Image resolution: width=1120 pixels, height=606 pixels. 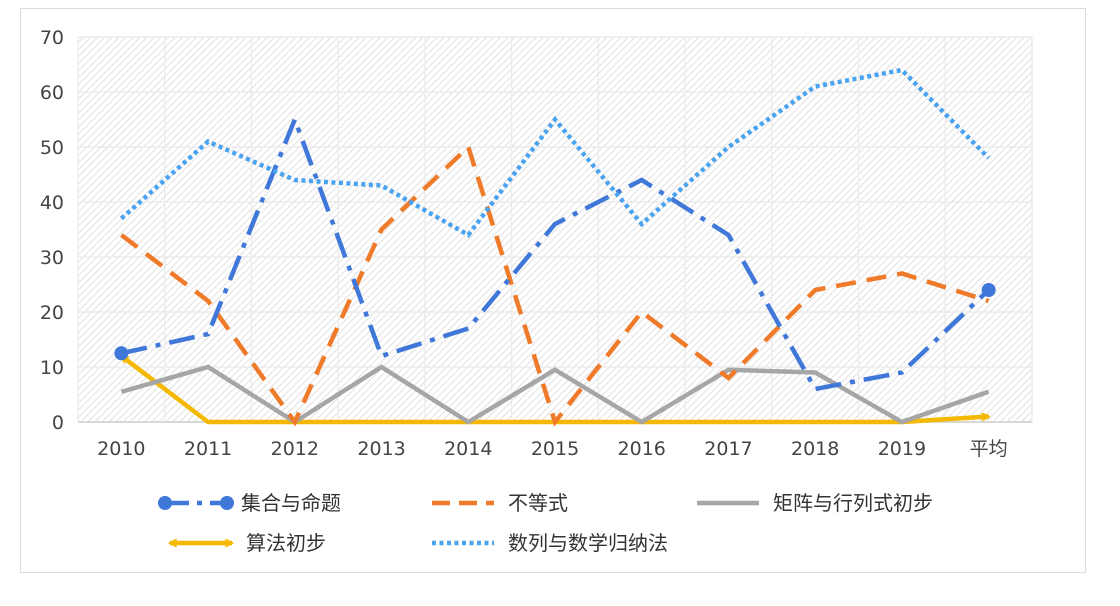 I want to click on legend-label: 数列与数学归纳法, so click(x=588, y=543).